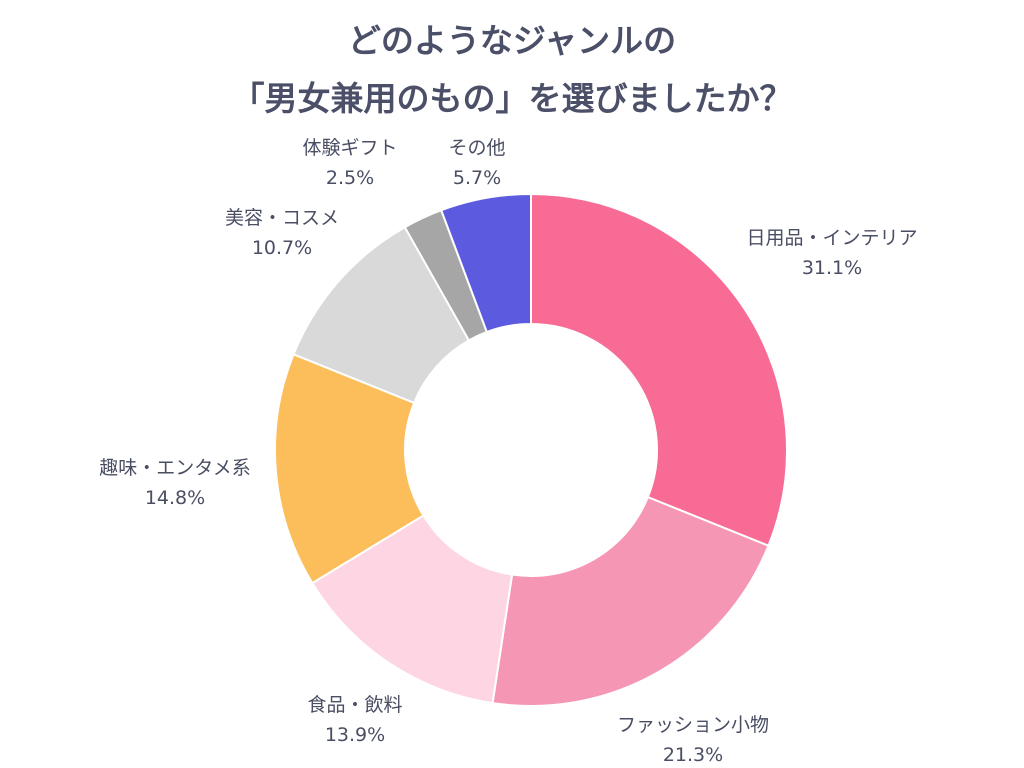 This screenshot has width=1024, height=768. What do you see at coordinates (477, 178) in the screenshot?
I see `slice-label-percent: 5.7%` at bounding box center [477, 178].